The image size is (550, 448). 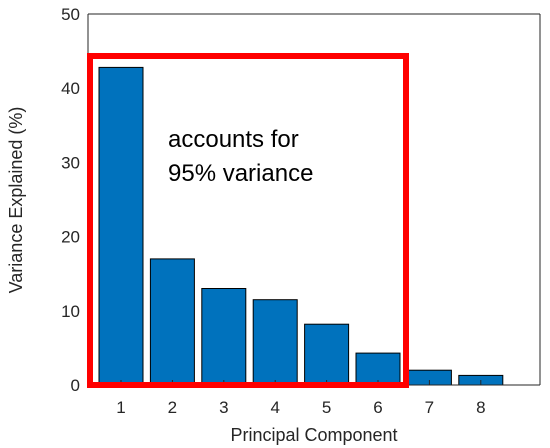 I want to click on y-tick-label: 20, so click(x=70, y=237).